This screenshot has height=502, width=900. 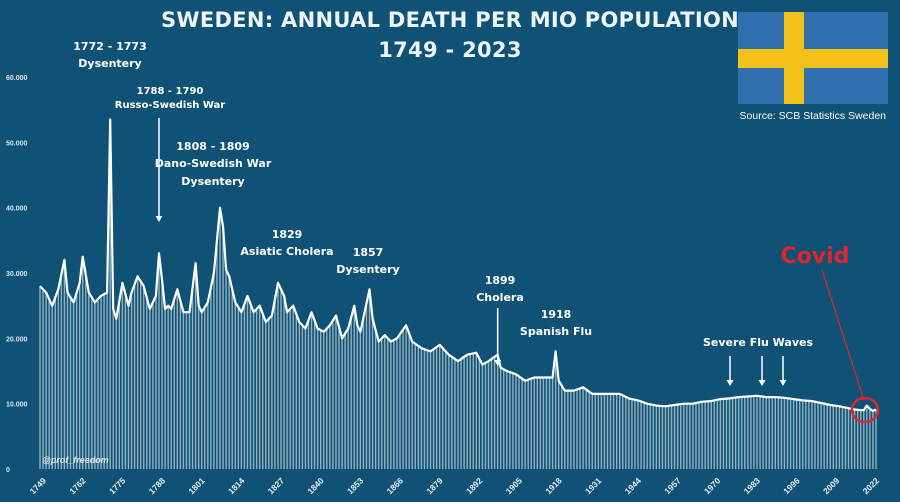 What do you see at coordinates (450, 20) in the screenshot?
I see `chart-title: SWEDEN: ANNUAL DEATH PER MIO POPULATION` at bounding box center [450, 20].